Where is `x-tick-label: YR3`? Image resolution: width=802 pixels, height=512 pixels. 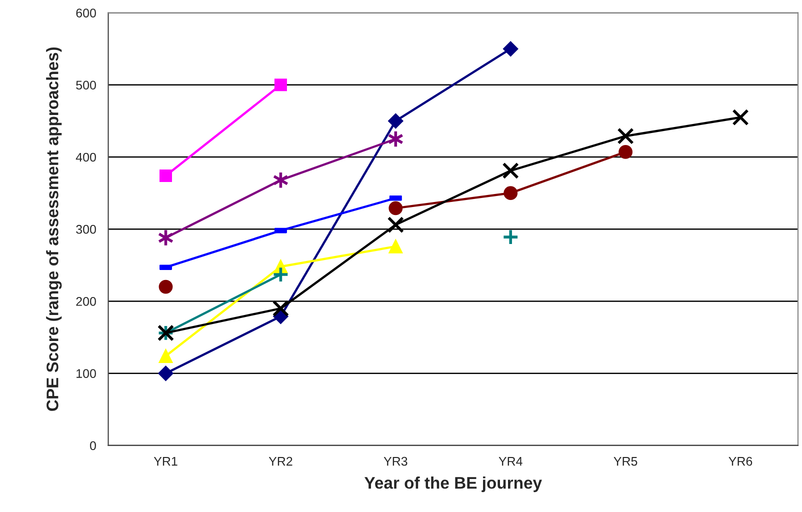 x-tick-label: YR3 is located at coordinates (396, 461).